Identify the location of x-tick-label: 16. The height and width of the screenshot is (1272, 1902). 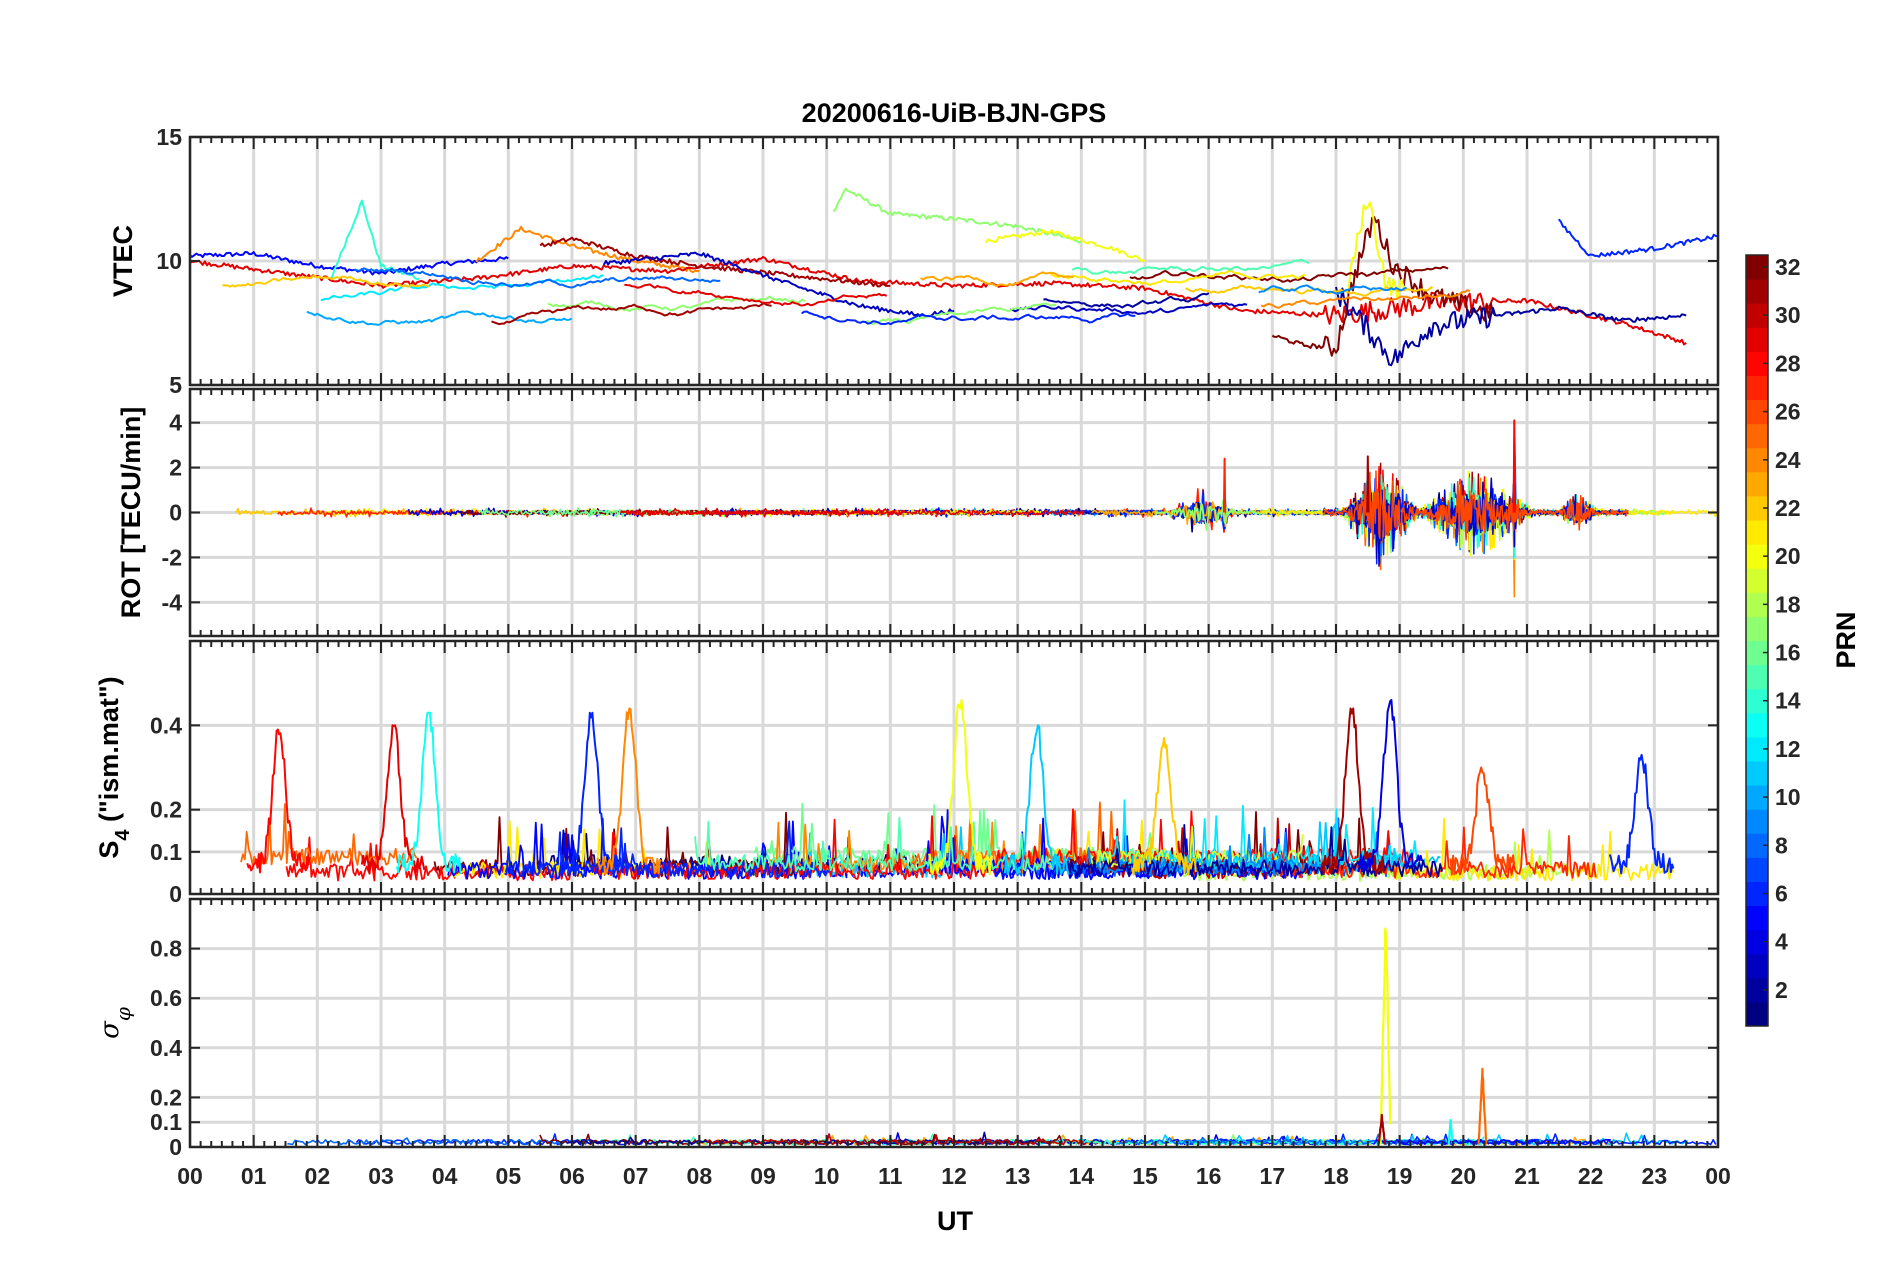
(1209, 1176).